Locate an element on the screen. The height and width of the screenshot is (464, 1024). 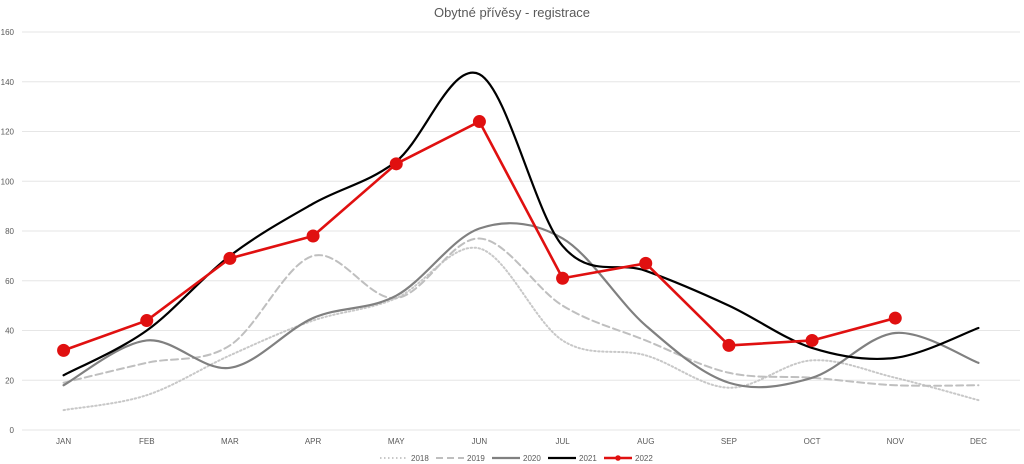
legend-item: 2019 is located at coordinates (460, 458).